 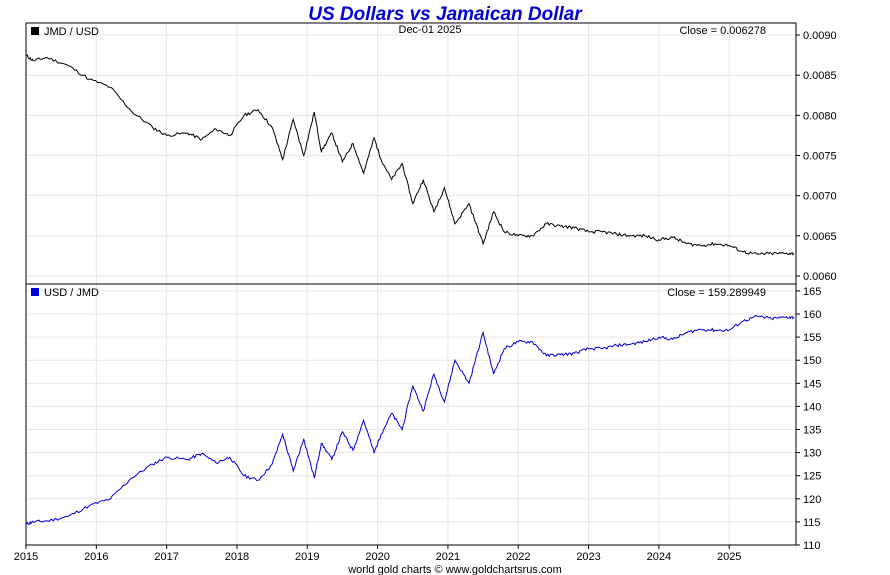 I want to click on y-tick-label-bottom: 115, so click(x=812, y=523).